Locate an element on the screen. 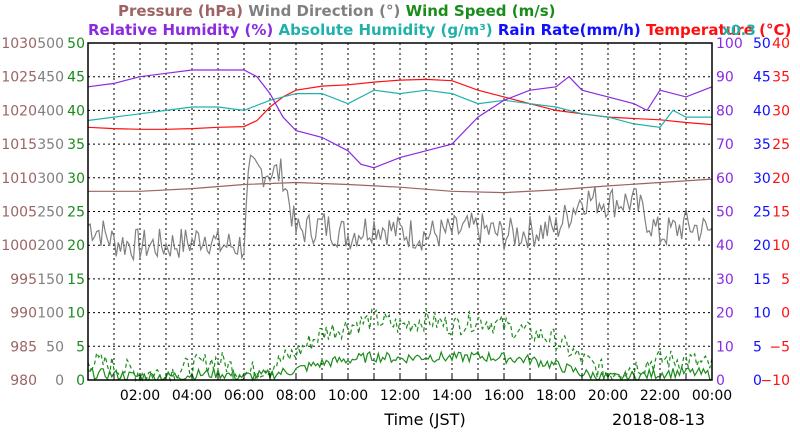 The width and height of the screenshot is (800, 434). left-tick-label: 15 is located at coordinates (76, 280).